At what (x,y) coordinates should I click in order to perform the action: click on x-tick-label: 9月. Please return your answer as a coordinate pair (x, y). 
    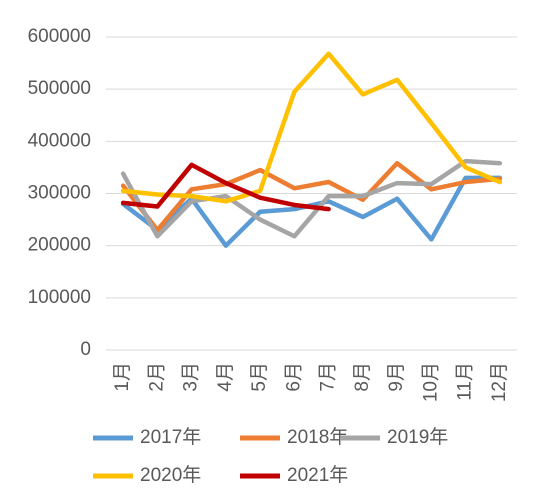
    Looking at the image, I should click on (396, 377).